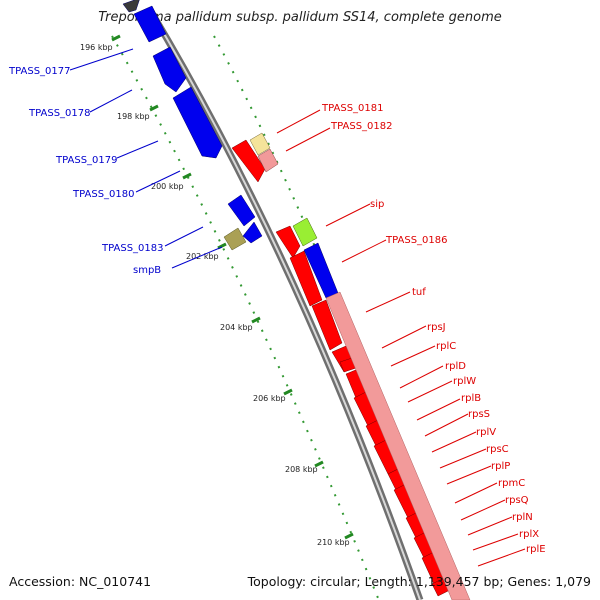 This screenshot has width=600, height=600. I want to click on gene-feature-tpass-0183-b, so click(252, 232).